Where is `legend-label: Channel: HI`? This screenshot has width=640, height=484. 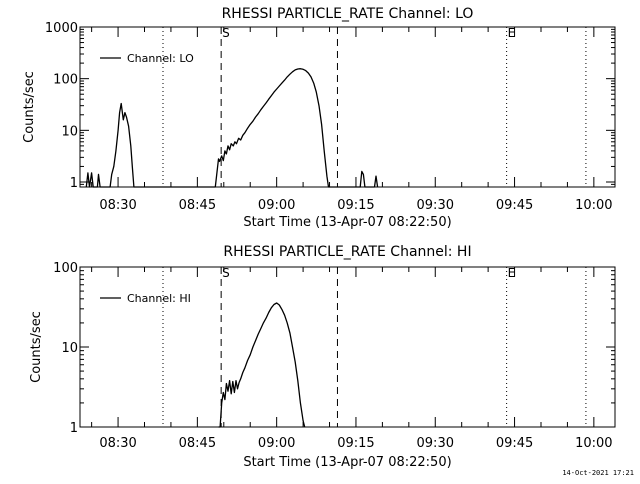
legend-label: Channel: HI is located at coordinates (159, 298).